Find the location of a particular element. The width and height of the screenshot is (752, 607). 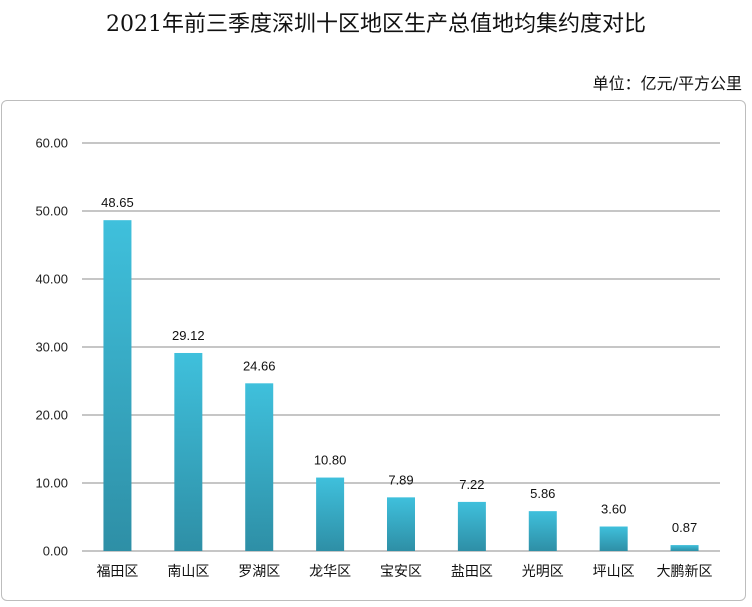

x-category-label: 盐田区 is located at coordinates (472, 572).